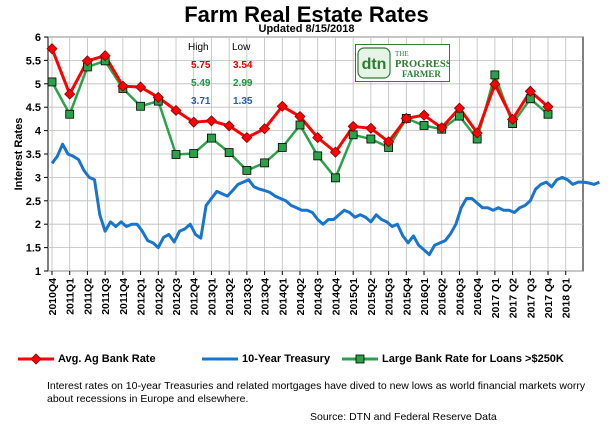 The image size is (613, 434). Describe the element at coordinates (567, 298) in the screenshot. I see `x-tick-label: 2018 Q1` at that location.